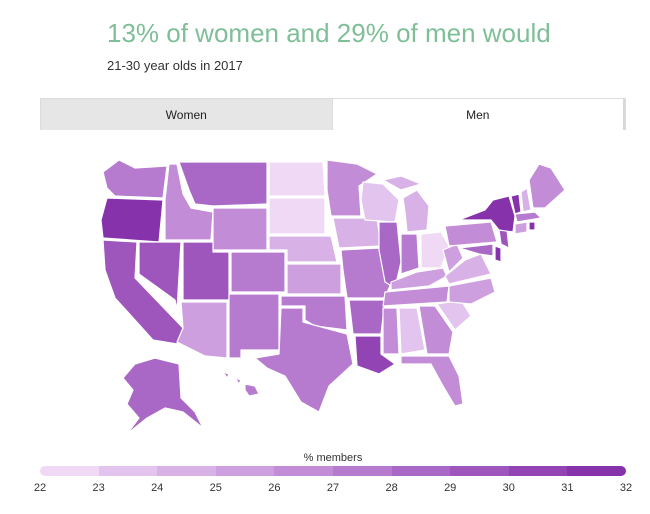 The image size is (650, 514). I want to click on state-north-dakota, so click(297, 179).